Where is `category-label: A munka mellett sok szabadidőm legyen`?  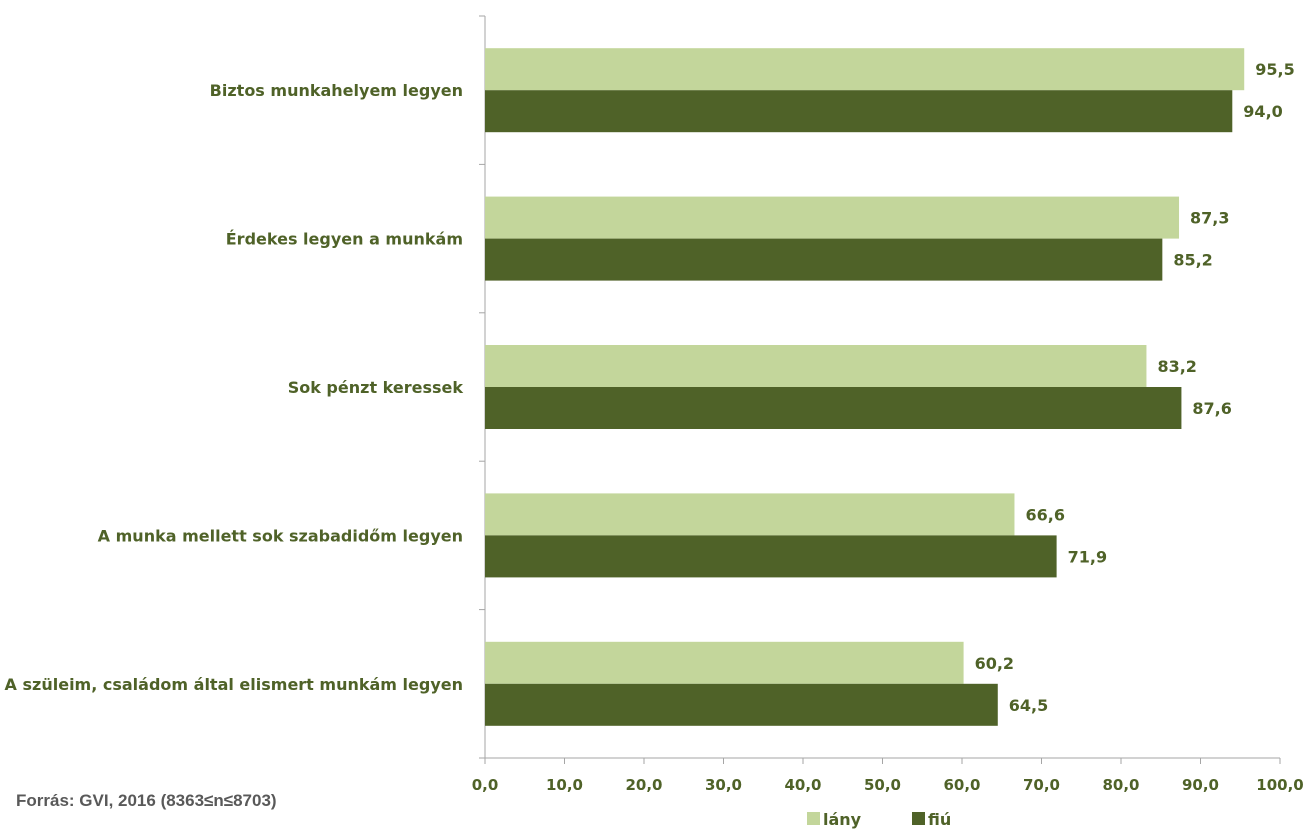 category-label: A munka mellett sok szabadidőm legyen is located at coordinates (280, 535).